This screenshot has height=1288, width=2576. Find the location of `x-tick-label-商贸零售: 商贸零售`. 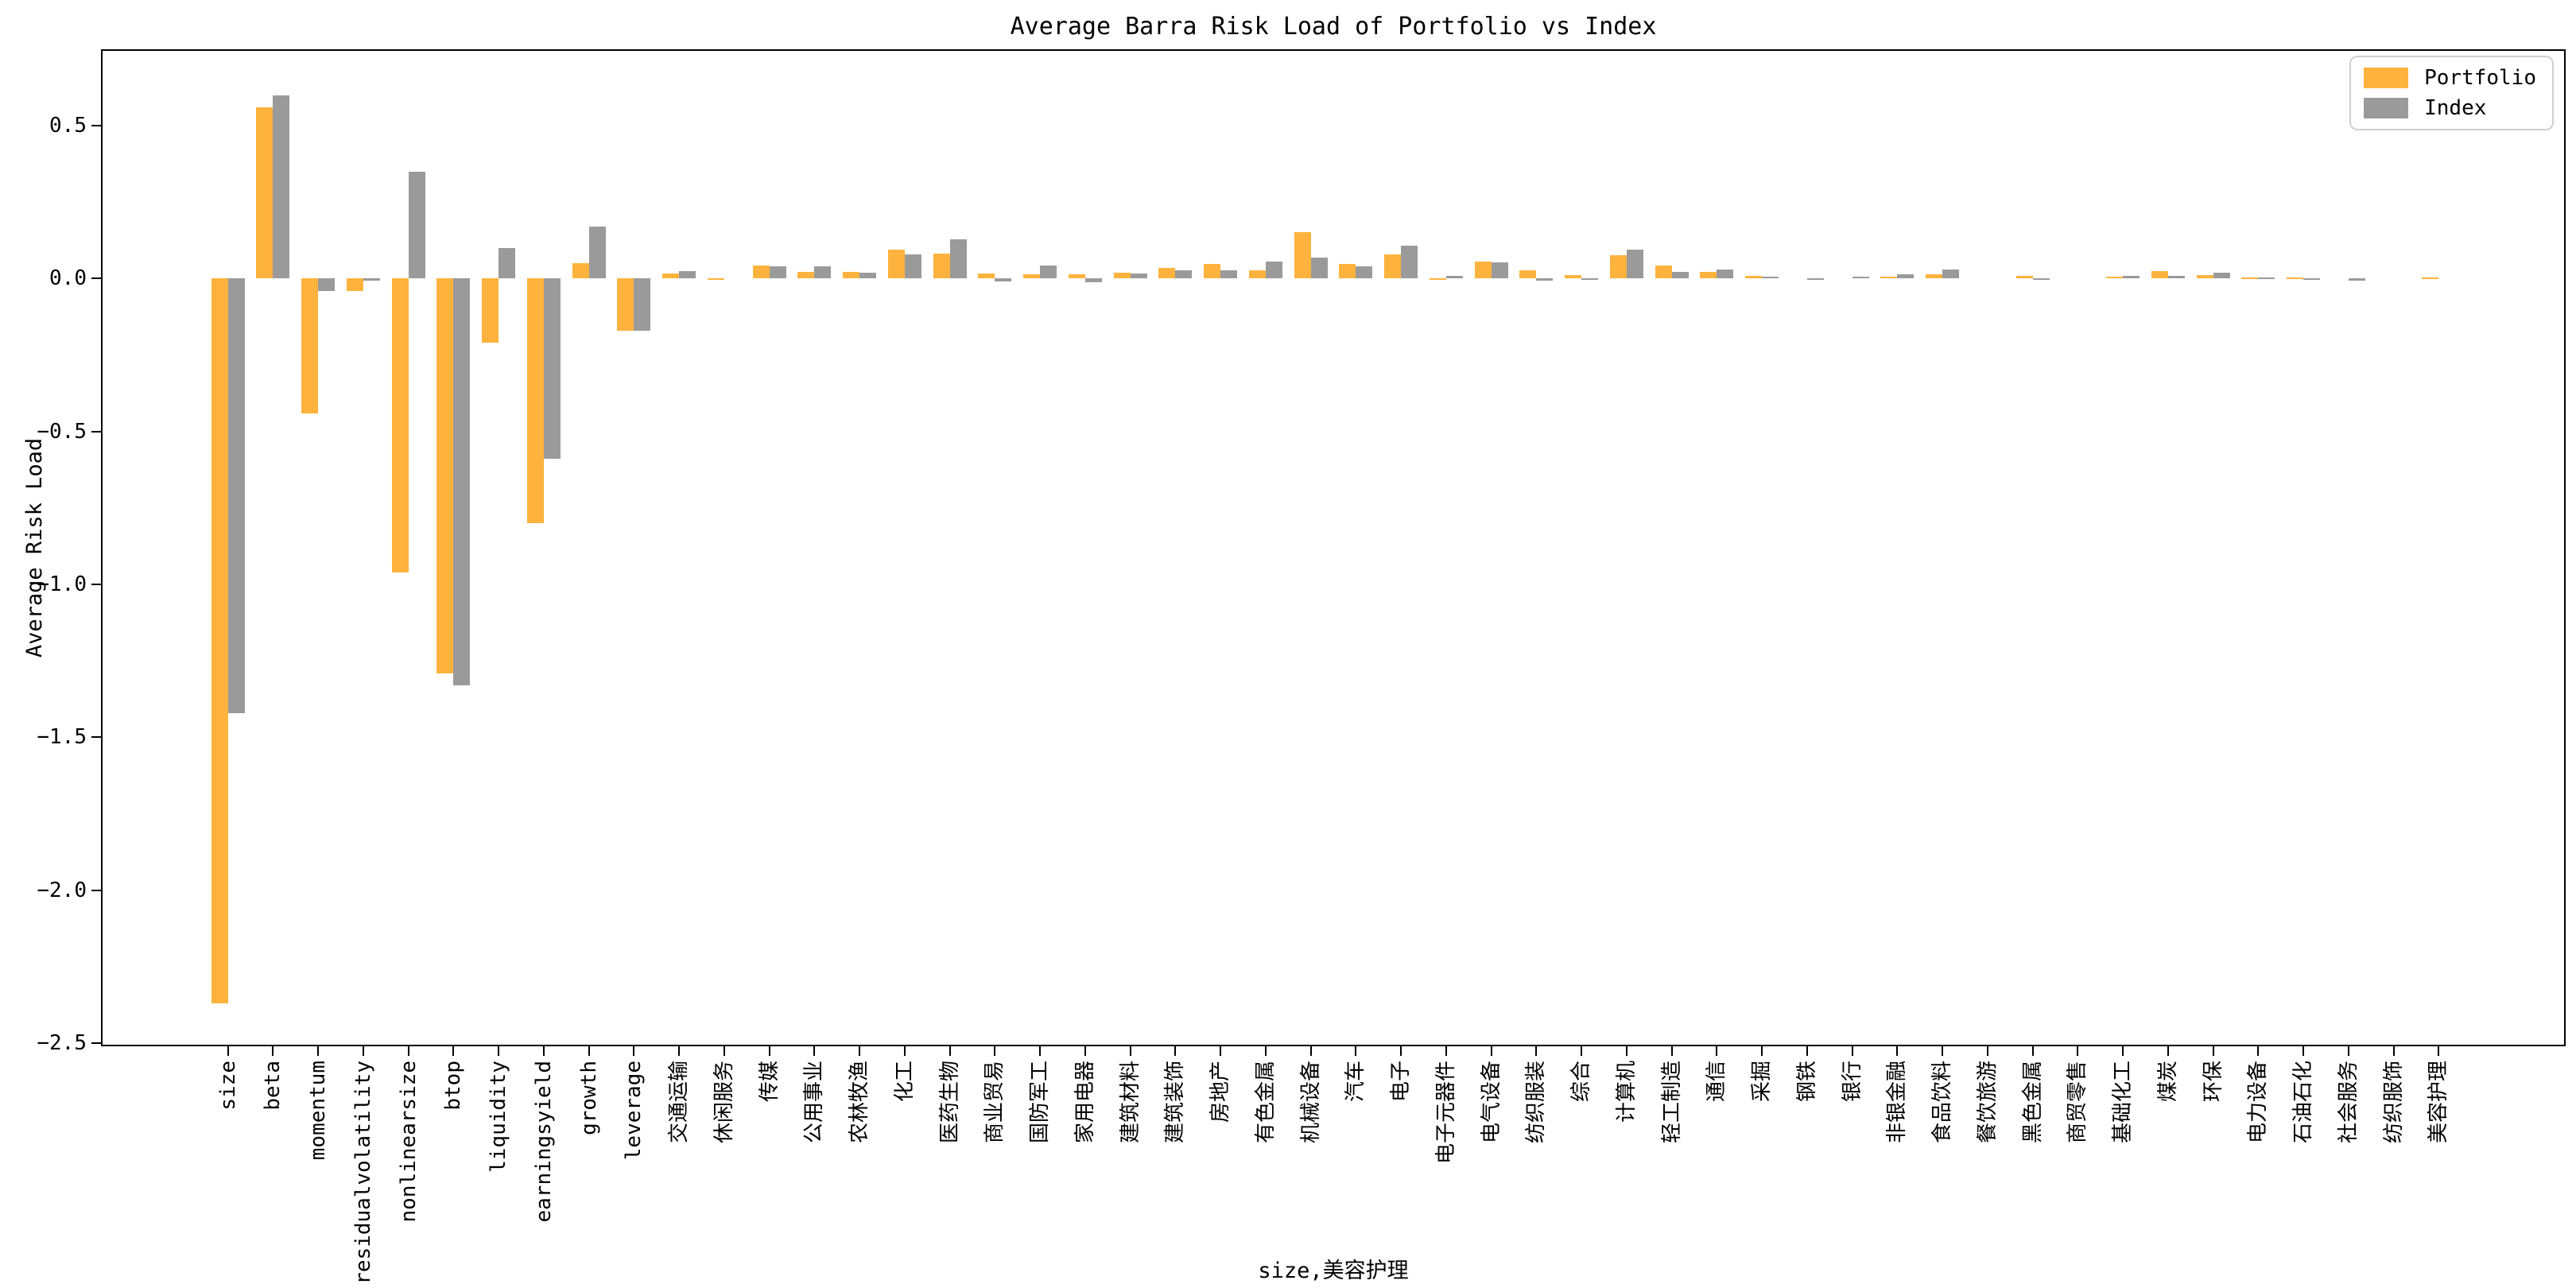

x-tick-label-商贸零售: 商贸零售 is located at coordinates (2078, 1102).